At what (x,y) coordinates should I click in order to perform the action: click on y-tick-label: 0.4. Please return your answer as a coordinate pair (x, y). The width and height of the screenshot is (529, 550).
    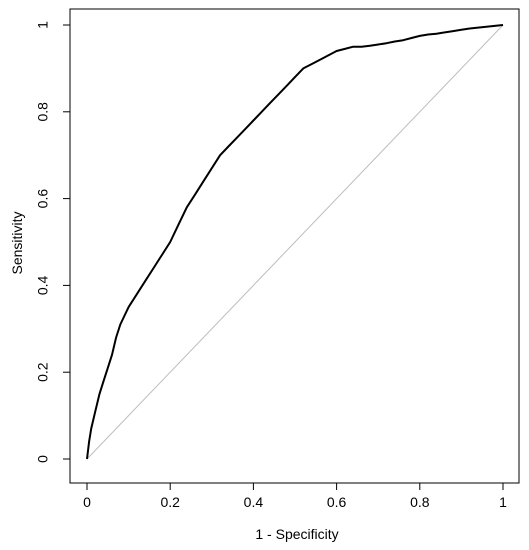
    Looking at the image, I should click on (43, 285).